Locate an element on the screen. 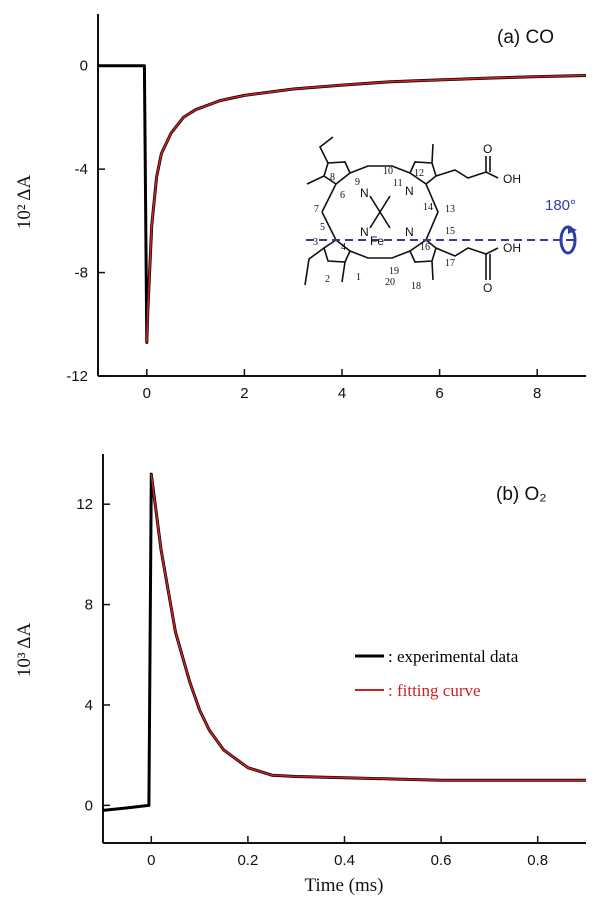 Image resolution: width=592 pixels, height=901 pixels. iron-label: Fe is located at coordinates (377, 241).